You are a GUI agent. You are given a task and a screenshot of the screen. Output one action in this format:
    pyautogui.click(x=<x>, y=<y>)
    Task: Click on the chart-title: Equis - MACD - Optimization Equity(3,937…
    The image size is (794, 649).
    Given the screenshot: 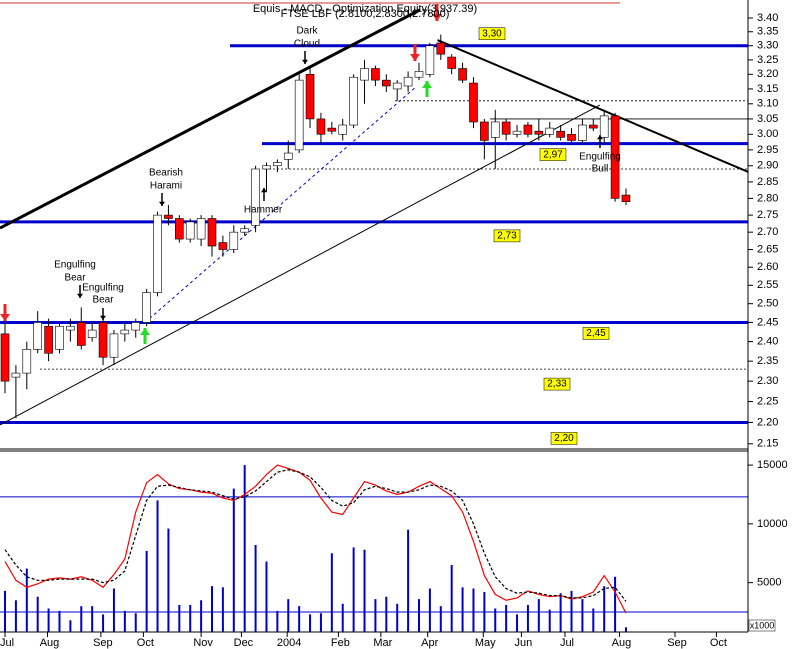 What is the action you would take?
    pyautogui.click(x=365, y=9)
    